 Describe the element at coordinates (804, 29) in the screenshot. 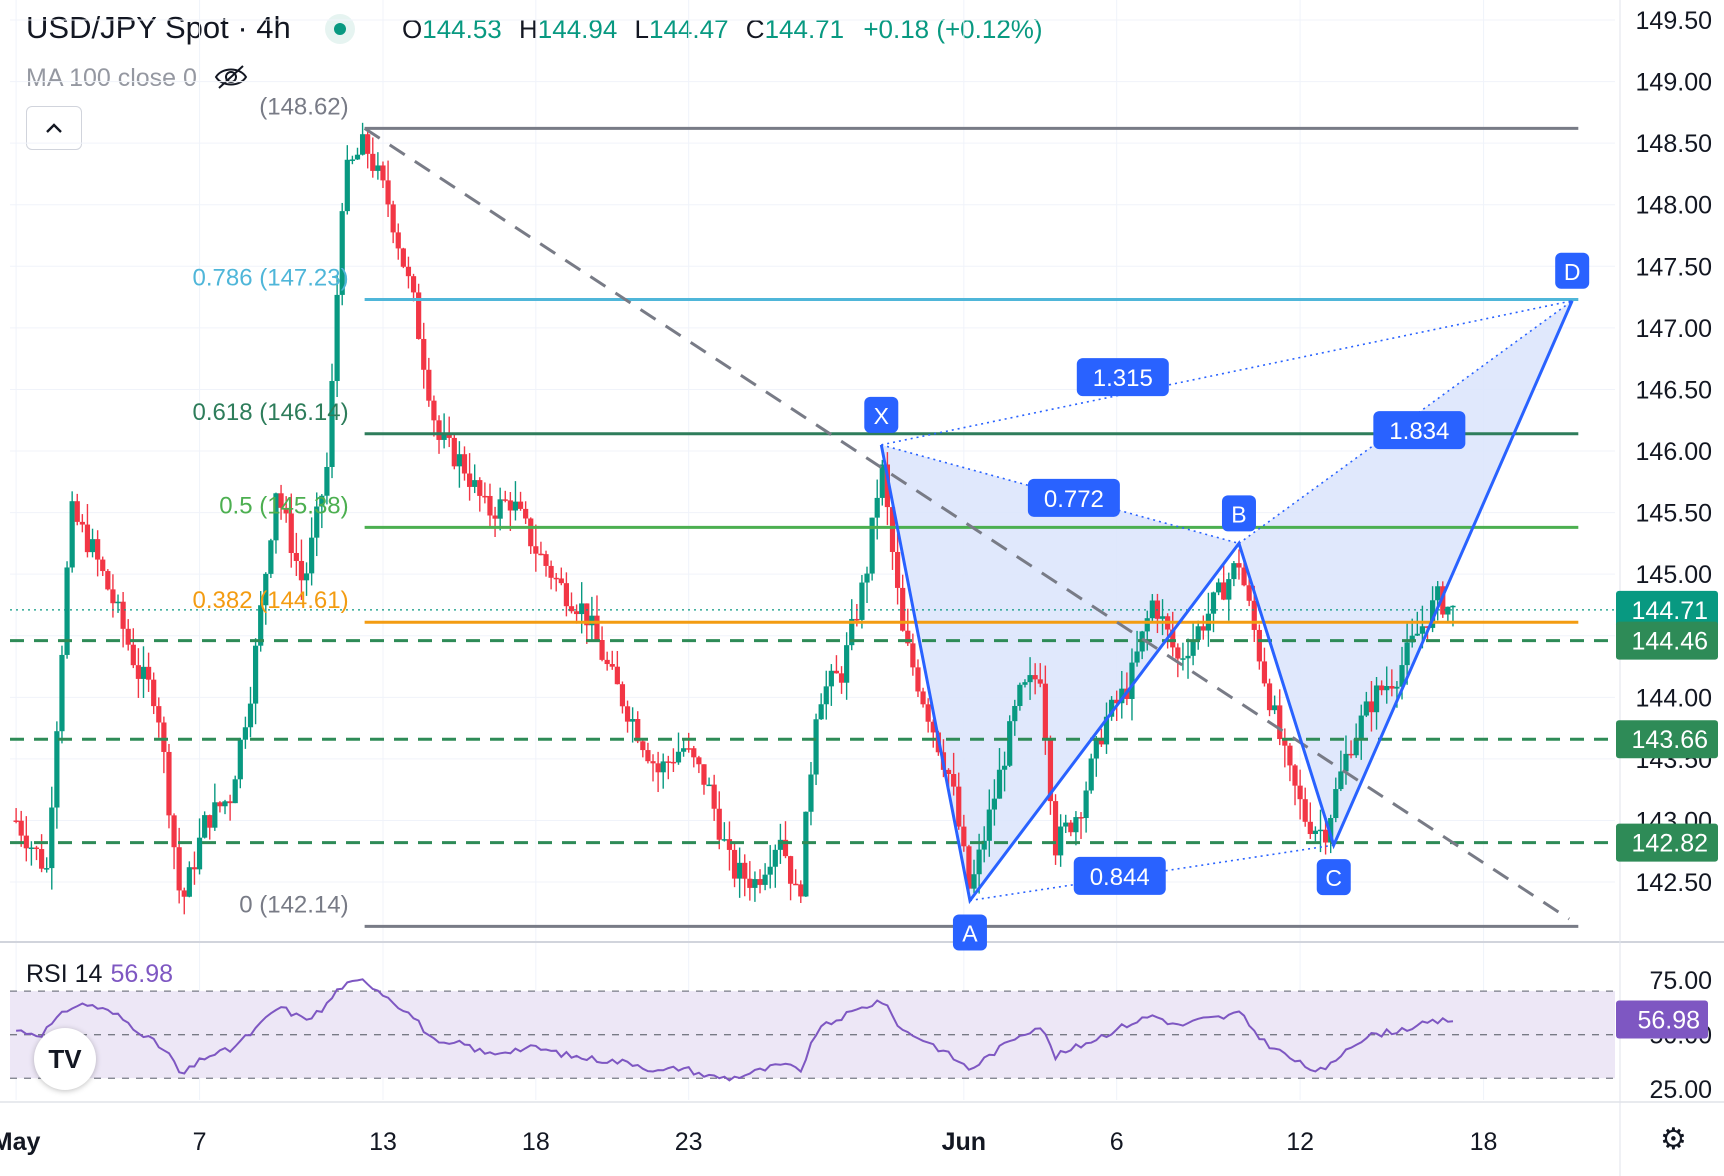

I see `close-value: 144.71` at that location.